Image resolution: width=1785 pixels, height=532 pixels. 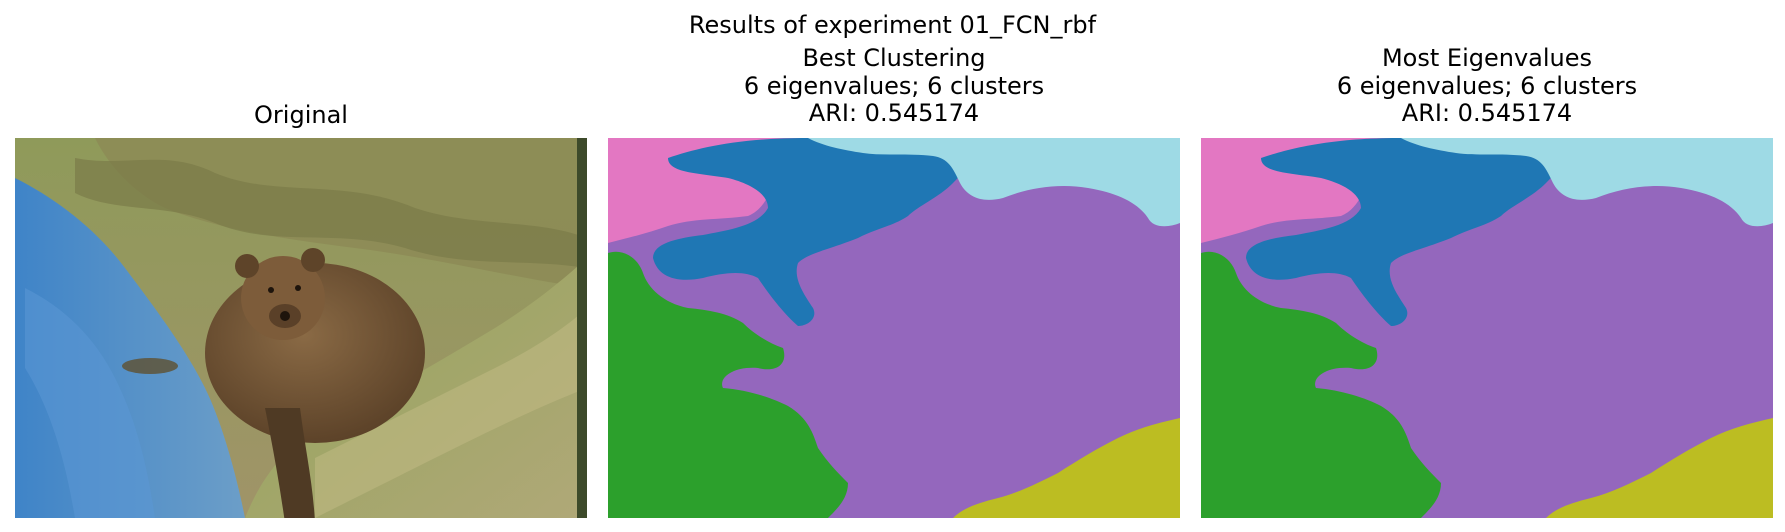 I want to click on photo-water-shine, so click(x=90, y=403).